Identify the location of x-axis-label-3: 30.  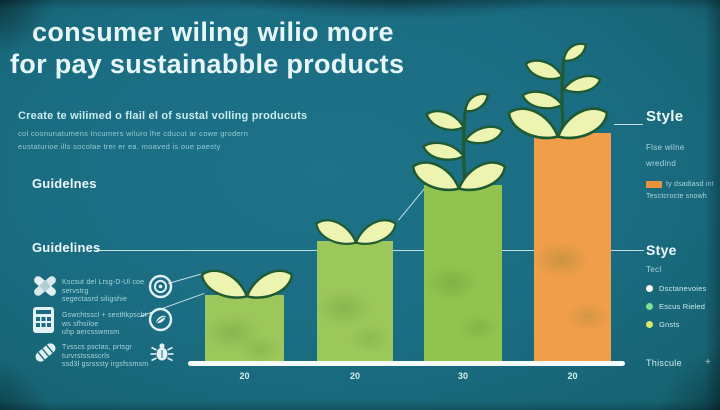
(462, 376).